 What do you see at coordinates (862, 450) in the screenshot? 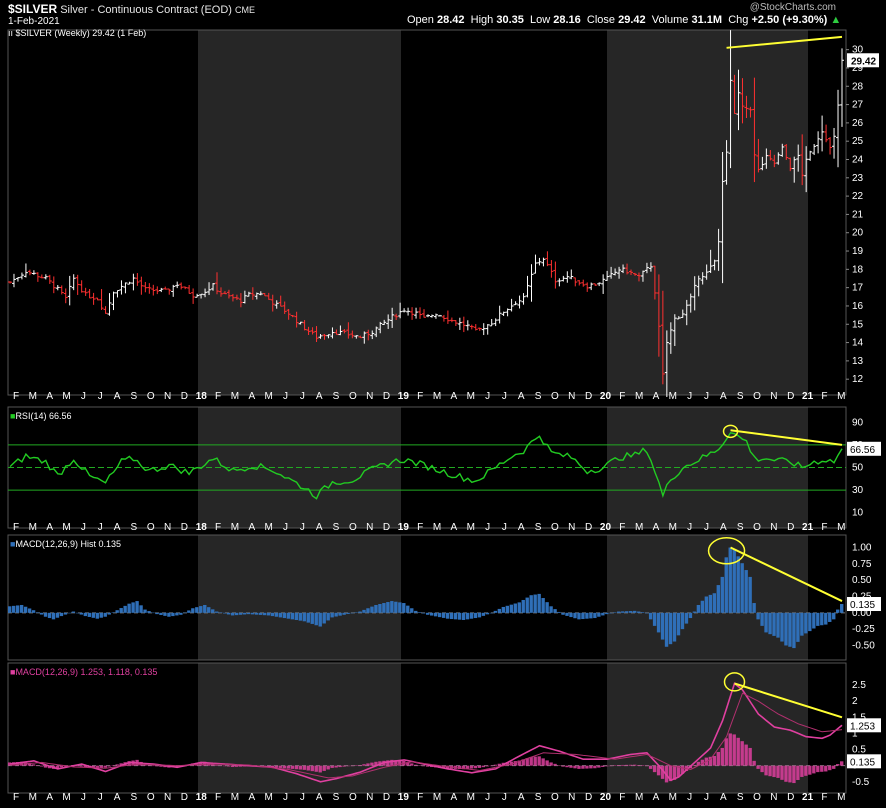
I see `rsi-last-label: 66.56` at bounding box center [862, 450].